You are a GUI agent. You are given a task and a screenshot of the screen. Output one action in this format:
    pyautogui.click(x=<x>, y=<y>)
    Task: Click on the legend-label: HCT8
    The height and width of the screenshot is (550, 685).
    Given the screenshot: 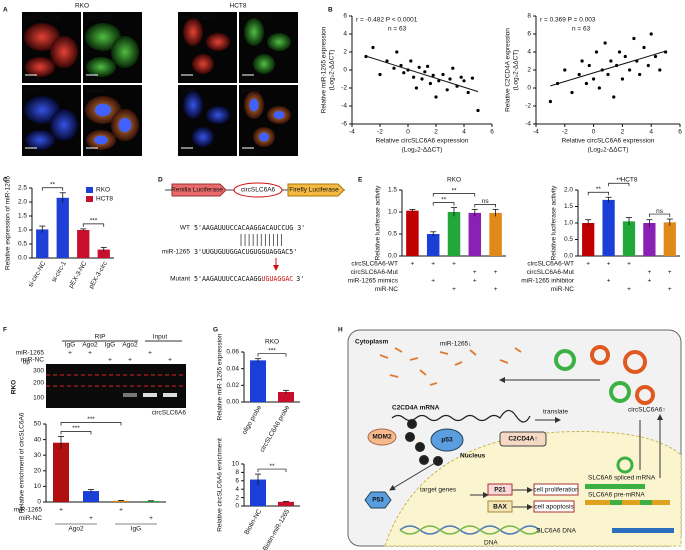 What is the action you would take?
    pyautogui.click(x=104, y=199)
    